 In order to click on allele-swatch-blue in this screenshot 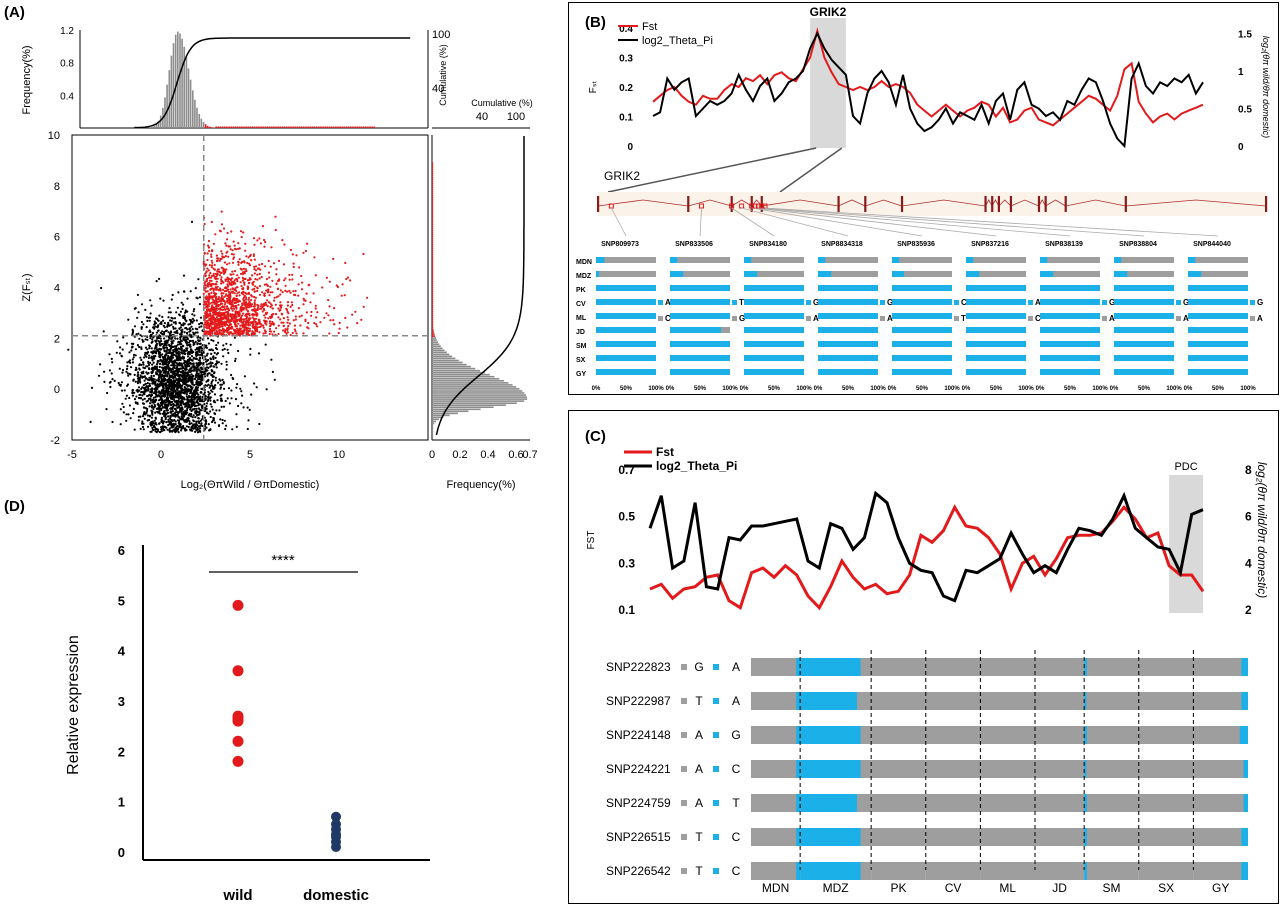, I will do `click(808, 302)`.